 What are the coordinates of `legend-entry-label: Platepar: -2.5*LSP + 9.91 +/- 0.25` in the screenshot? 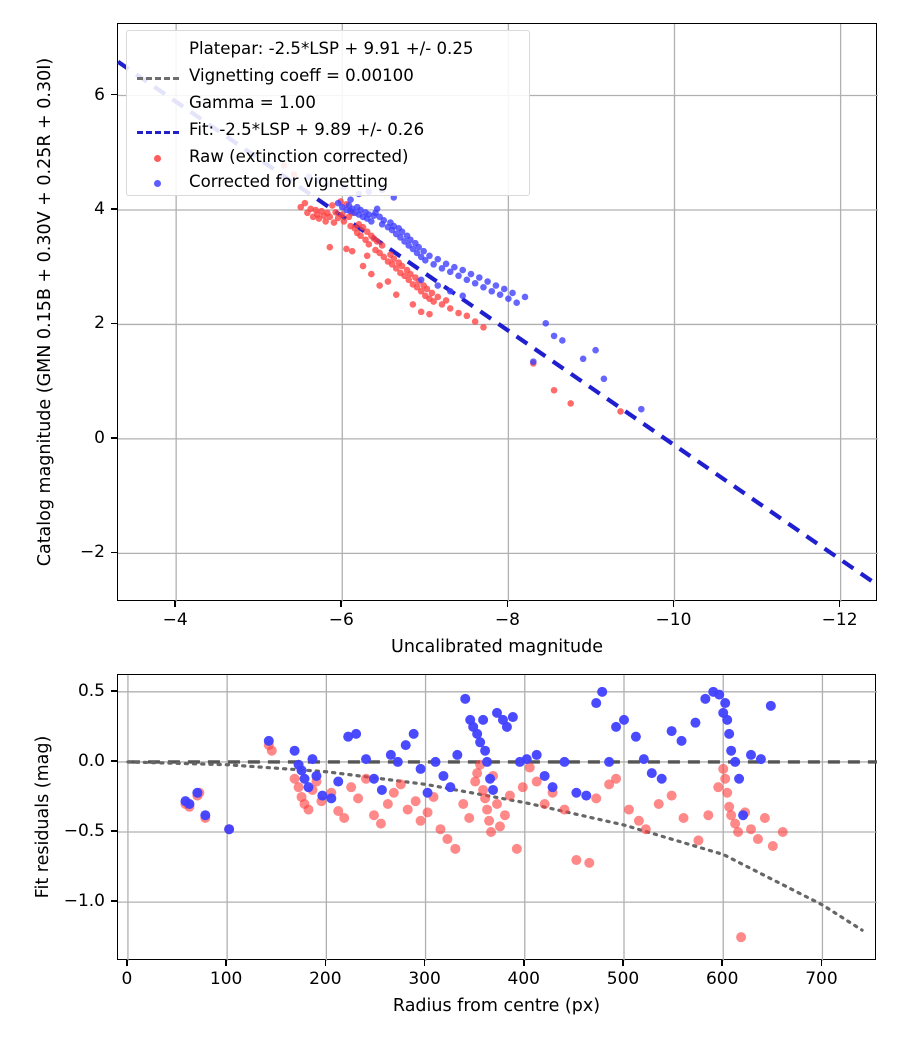 It's located at (331, 48).